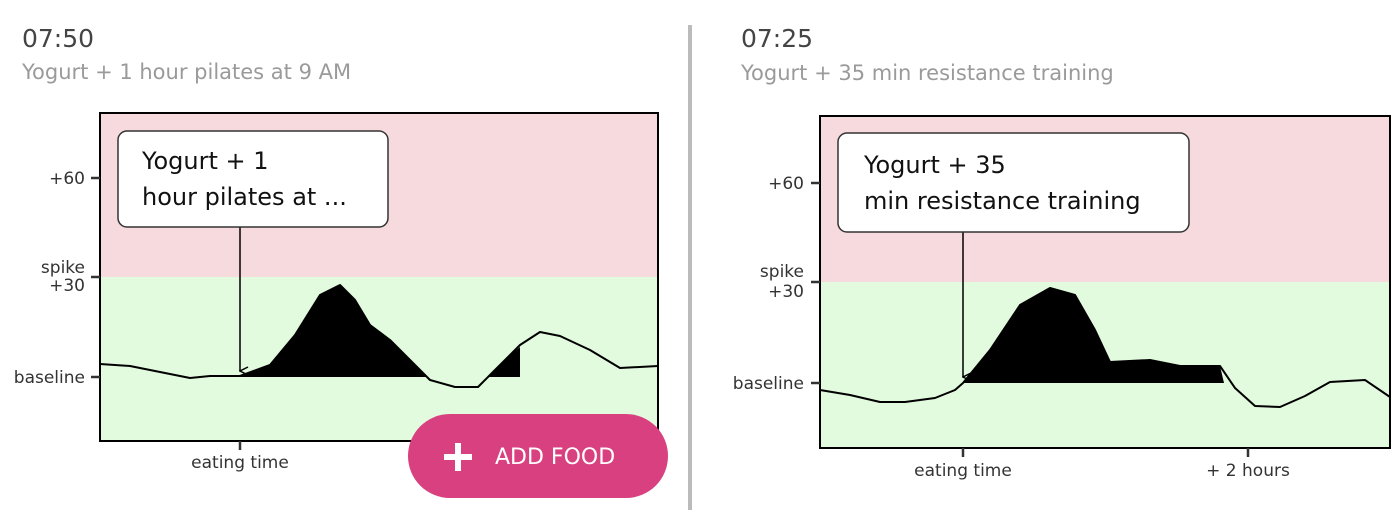  I want to click on button-label: ADD FOOD, so click(555, 457).